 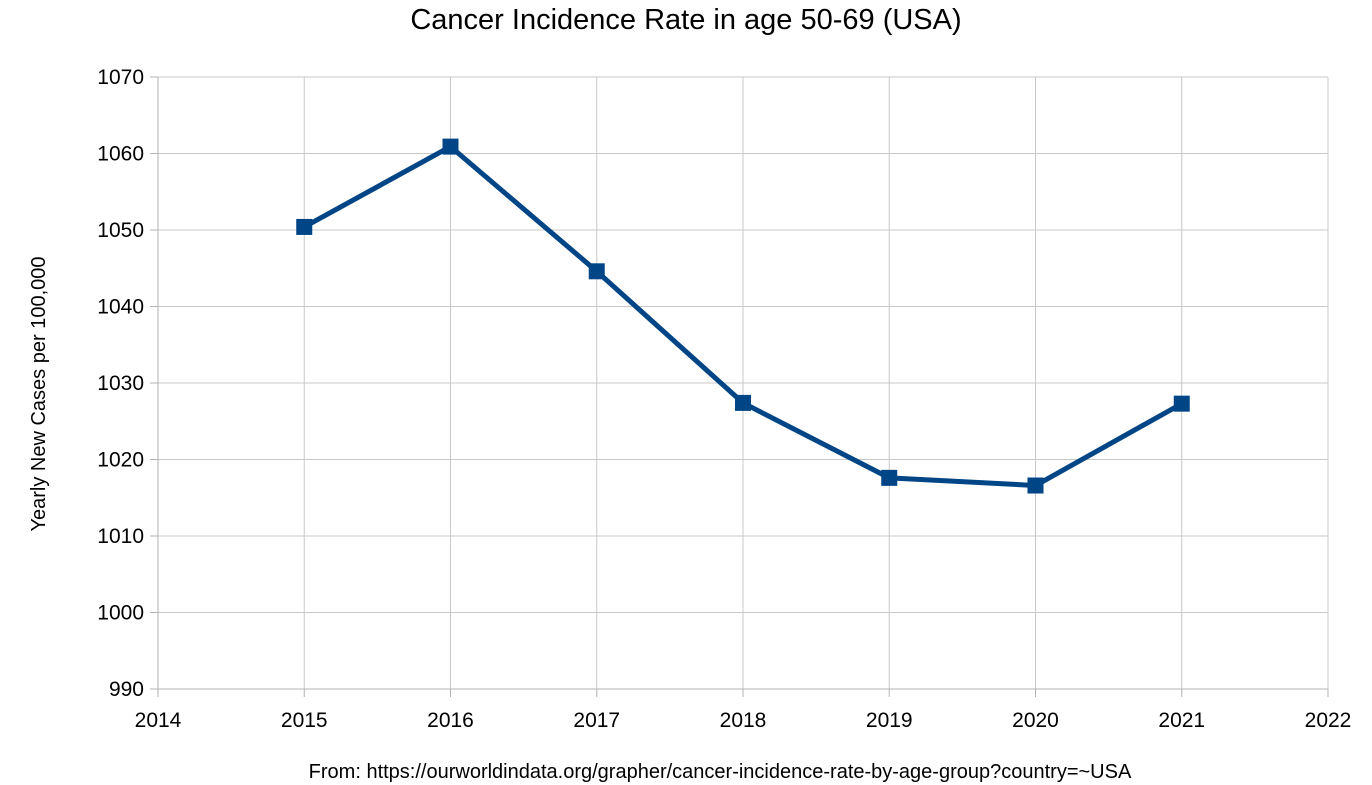 I want to click on x-tick-label: 2016, so click(x=450, y=720).